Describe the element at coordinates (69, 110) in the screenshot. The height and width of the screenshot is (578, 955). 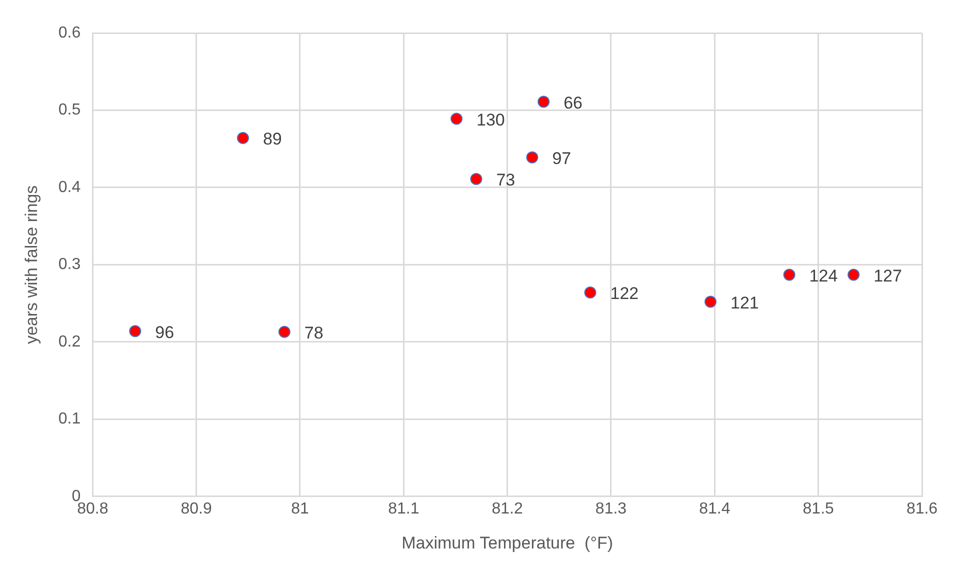
I see `y-tick-label: 0.5` at that location.